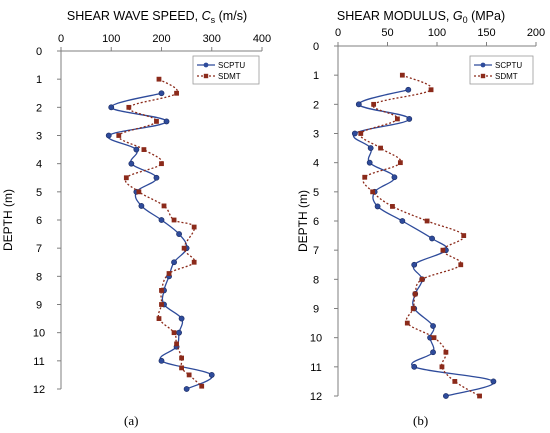  I want to click on caption-b: (b), so click(421, 420).